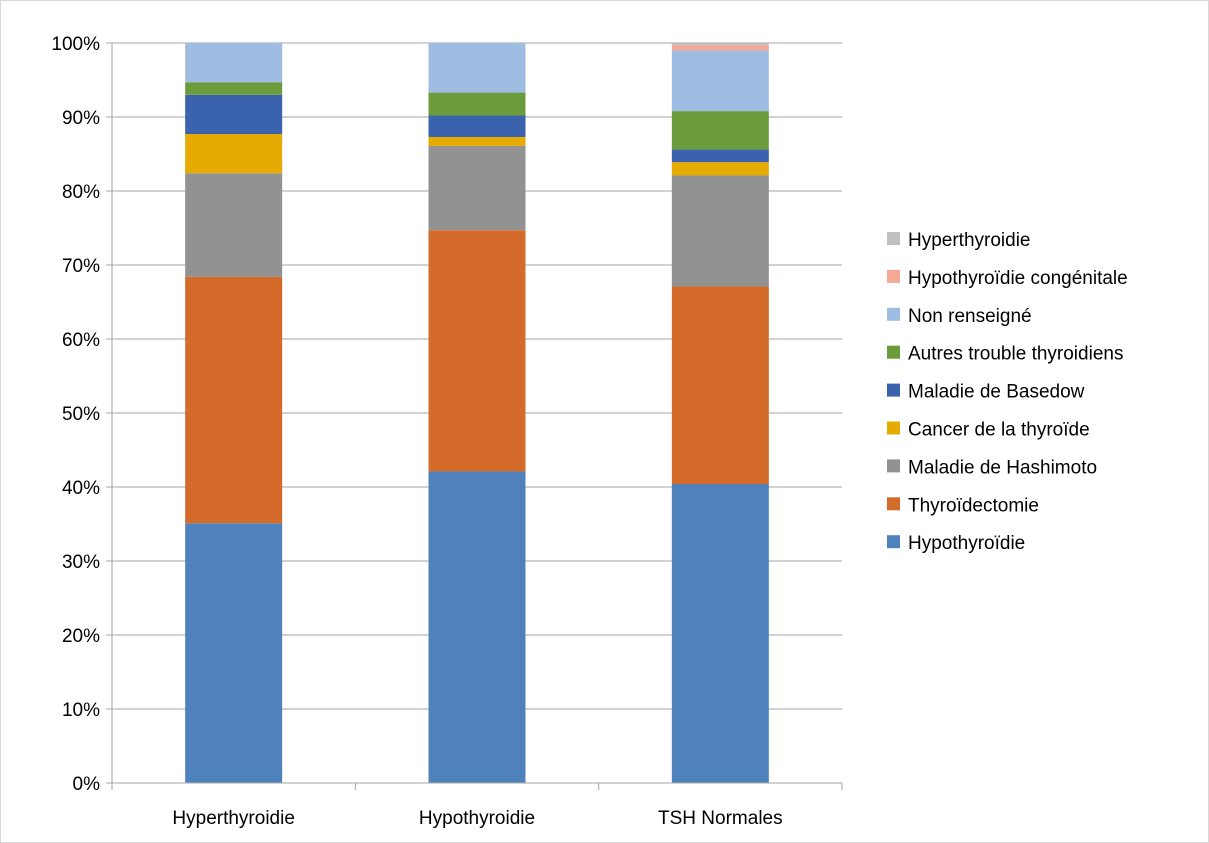  What do you see at coordinates (81, 710) in the screenshot?
I see `y-tick-label: 10%` at bounding box center [81, 710].